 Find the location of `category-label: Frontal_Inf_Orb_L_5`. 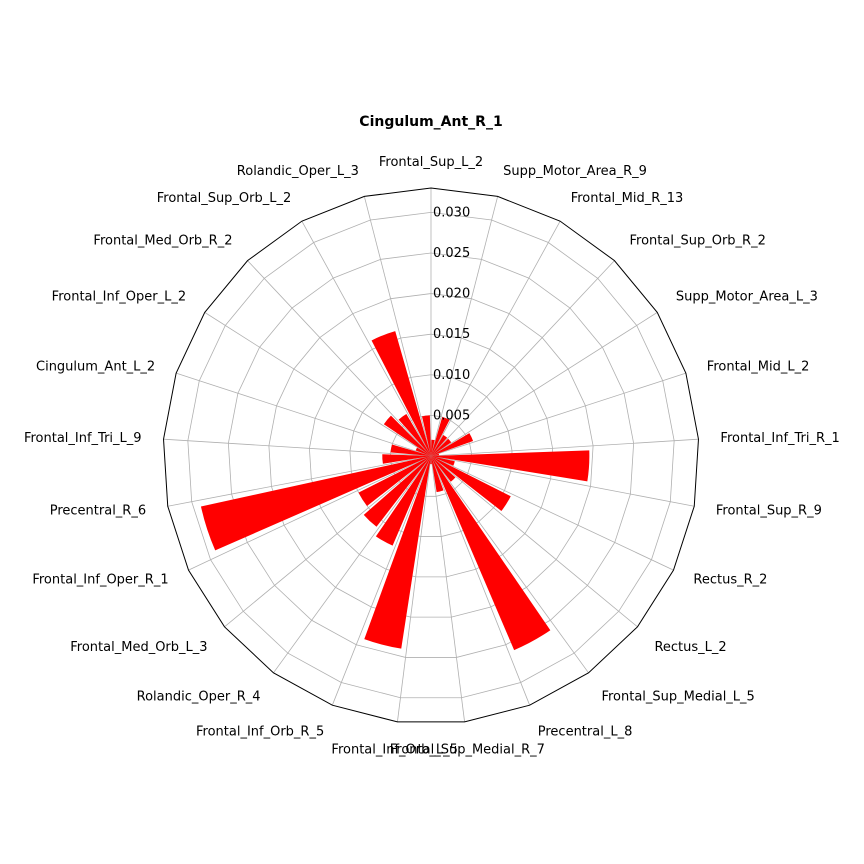

category-label: Frontal_Inf_Orb_L_5 is located at coordinates (394, 750).